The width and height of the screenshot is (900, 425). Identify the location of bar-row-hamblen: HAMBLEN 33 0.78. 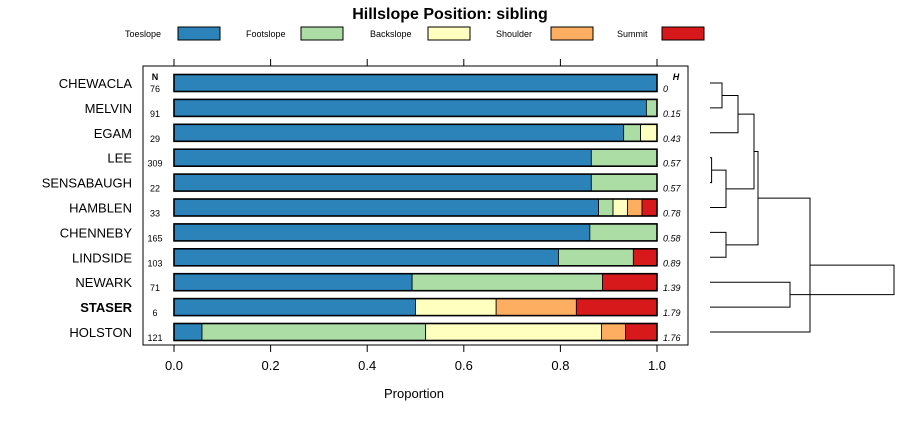
(375, 208).